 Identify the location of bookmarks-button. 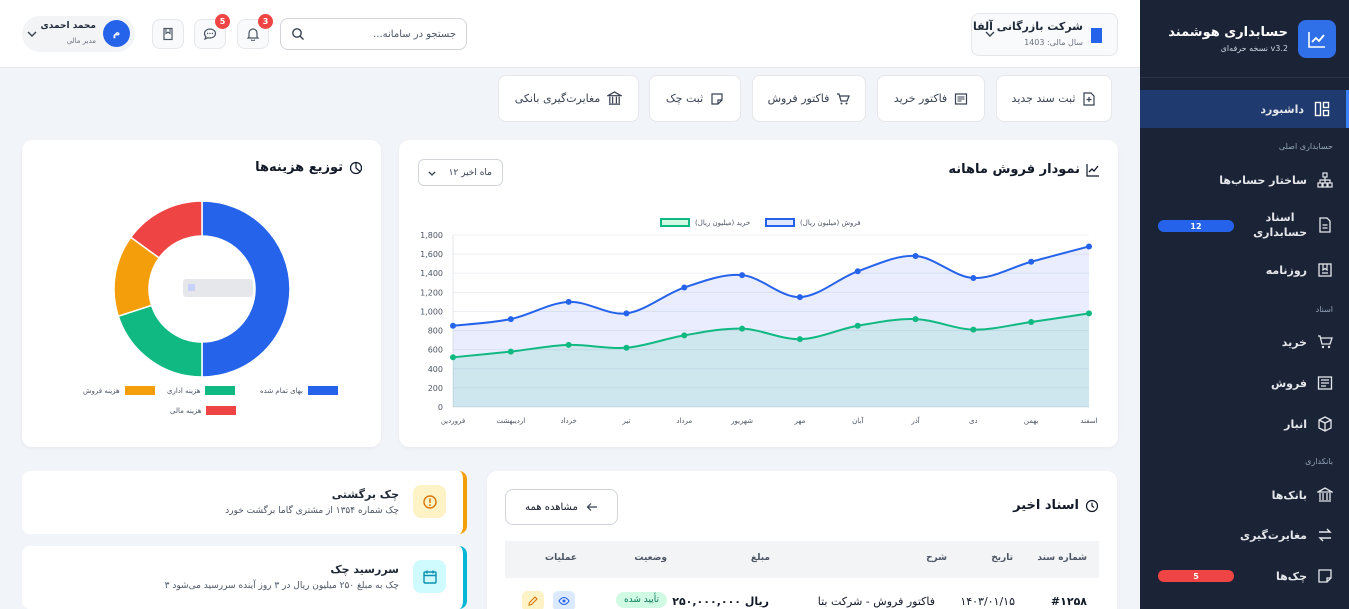
(168, 34).